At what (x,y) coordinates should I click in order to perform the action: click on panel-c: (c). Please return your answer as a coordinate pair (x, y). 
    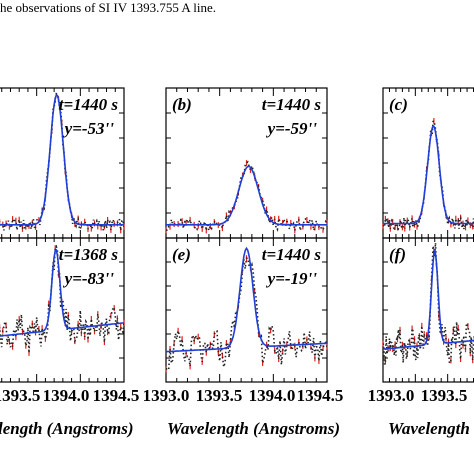
    Looking at the image, I should click on (428, 163).